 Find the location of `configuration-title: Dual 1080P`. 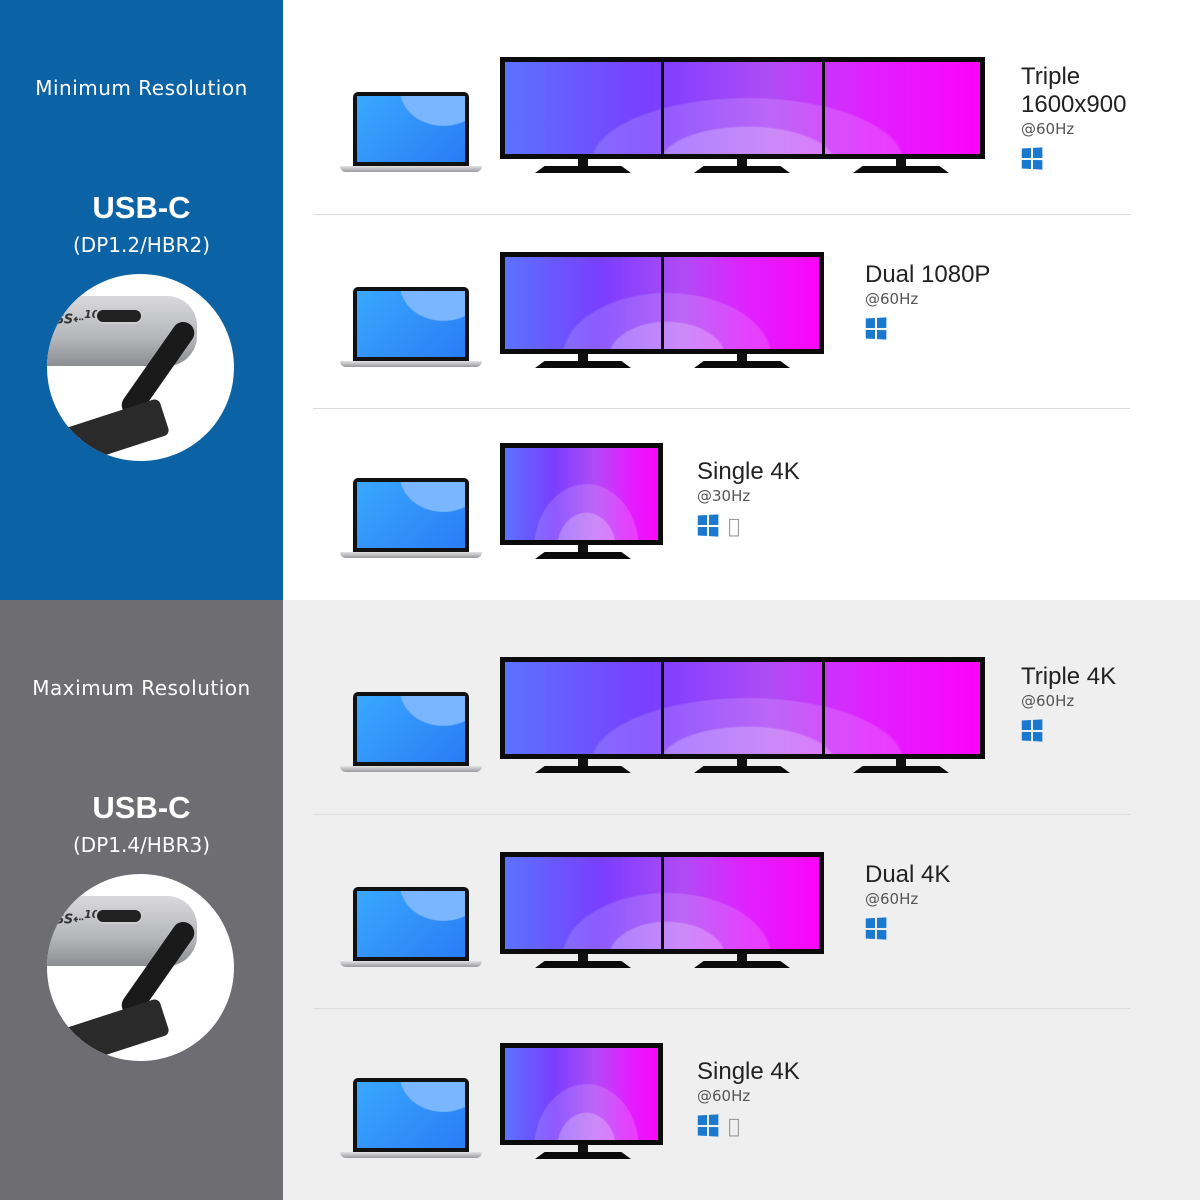

configuration-title: Dual 1080P is located at coordinates (928, 274).